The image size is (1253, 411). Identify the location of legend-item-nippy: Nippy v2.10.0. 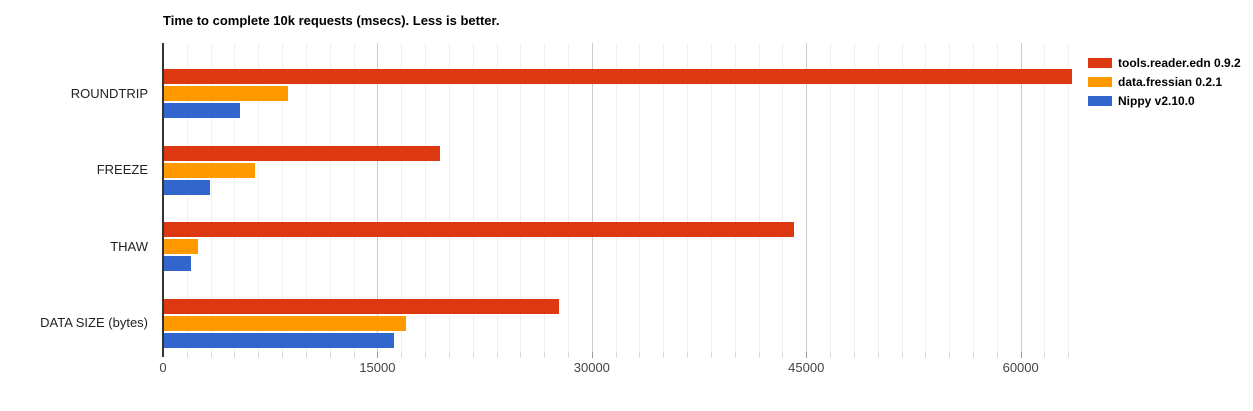
(1164, 100).